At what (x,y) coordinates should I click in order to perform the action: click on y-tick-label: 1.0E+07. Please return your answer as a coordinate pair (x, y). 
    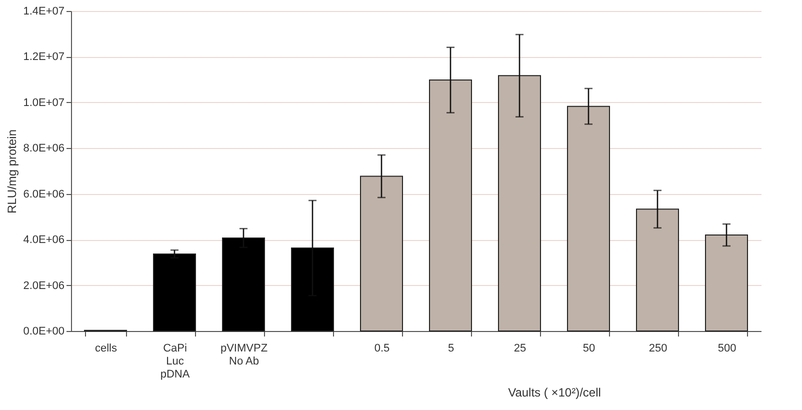
    Looking at the image, I should click on (43, 102).